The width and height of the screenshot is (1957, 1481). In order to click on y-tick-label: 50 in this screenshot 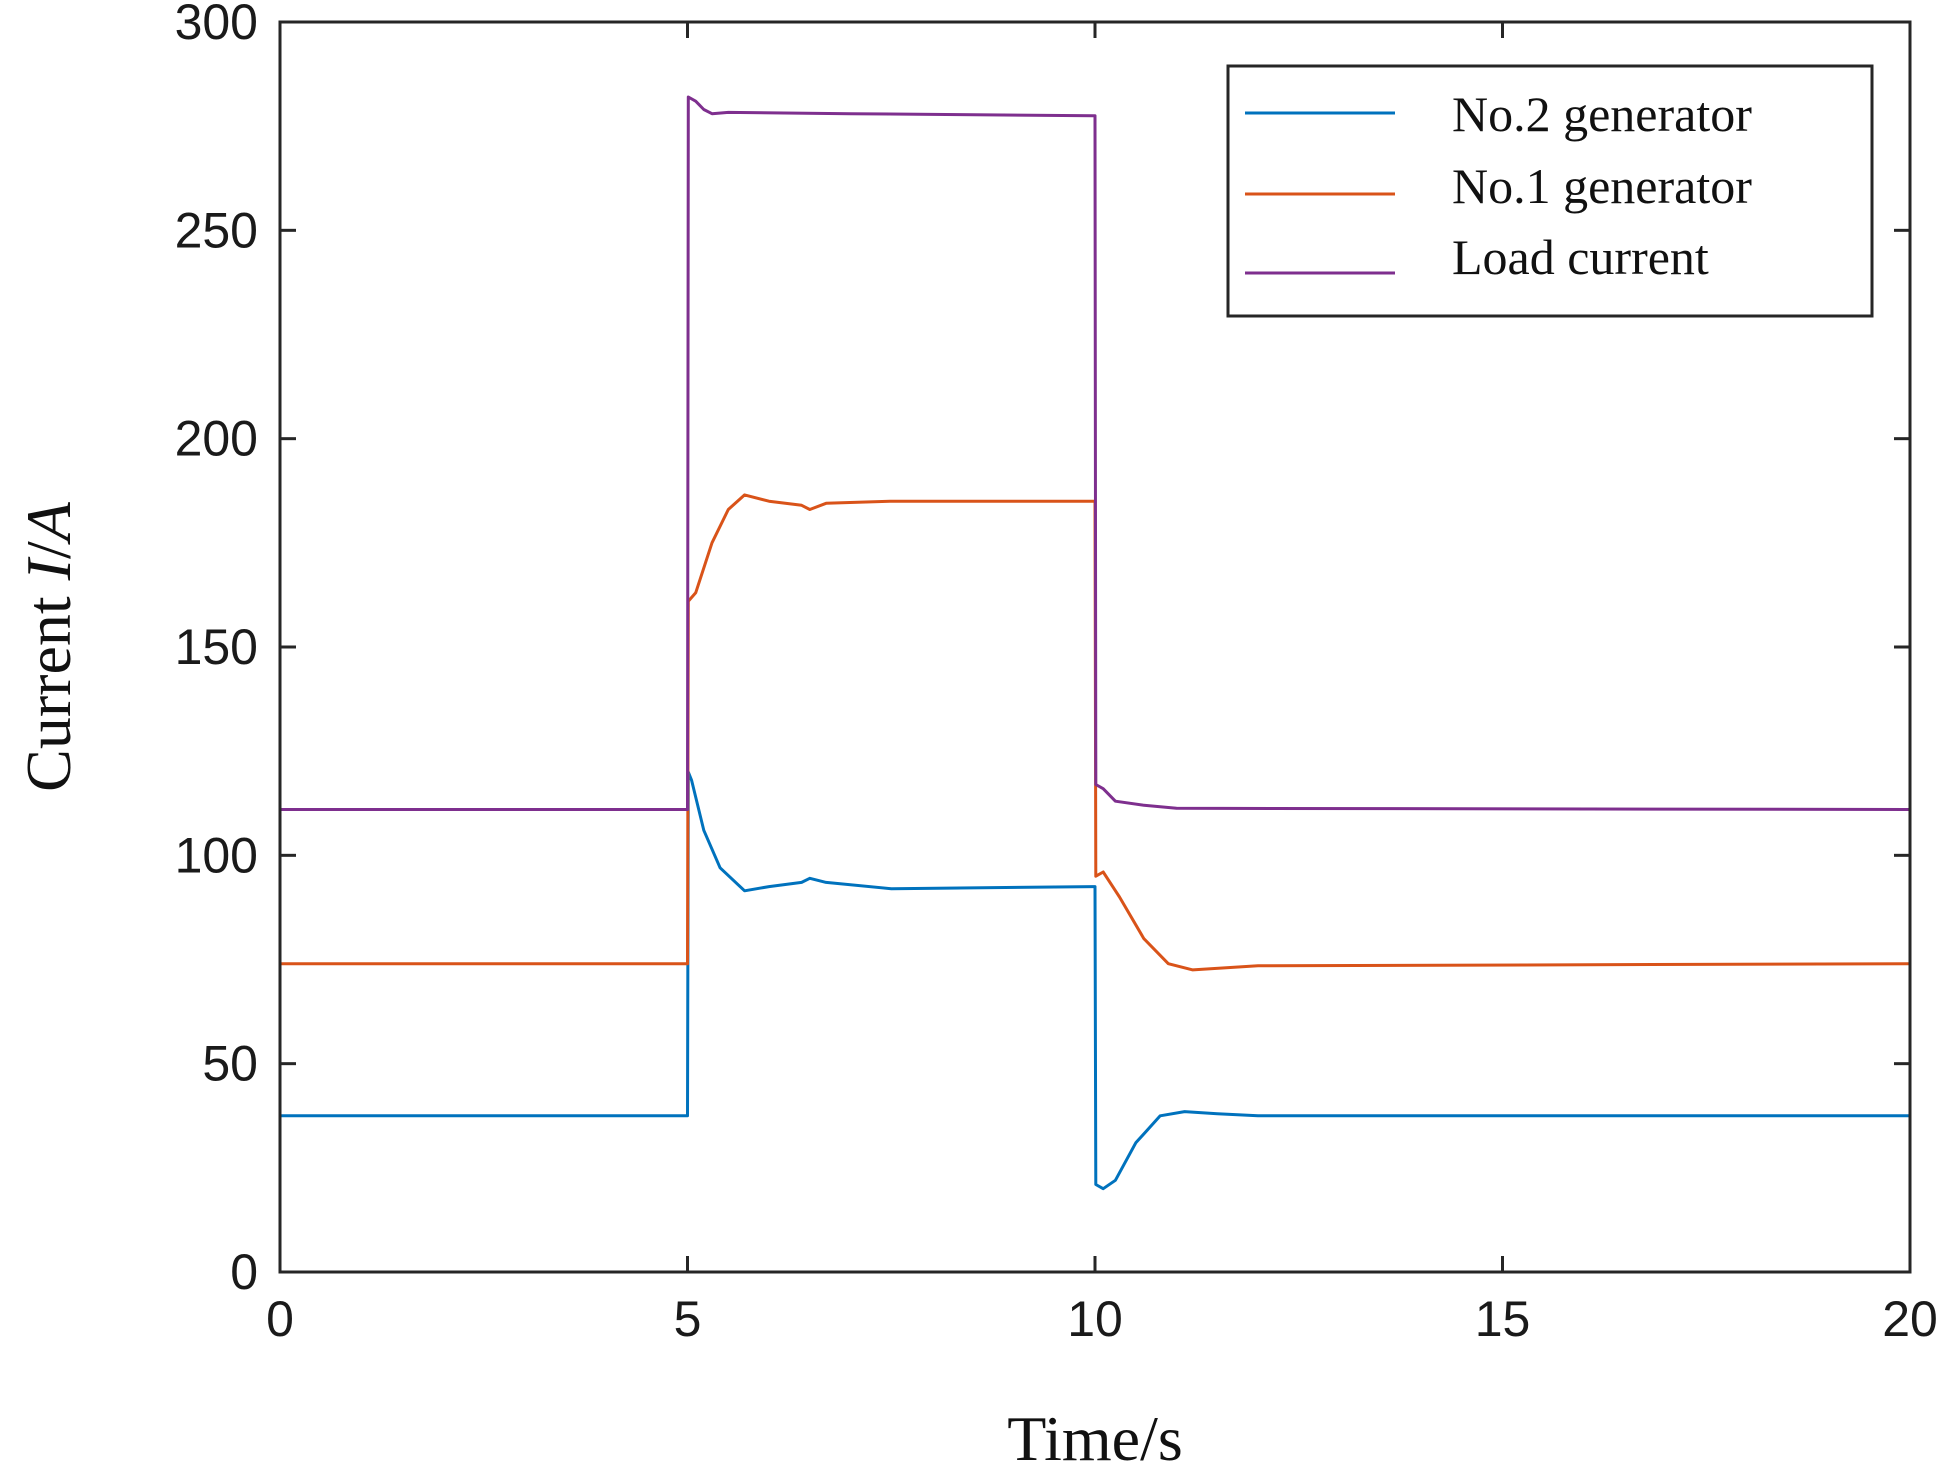, I will do `click(230, 1064)`.